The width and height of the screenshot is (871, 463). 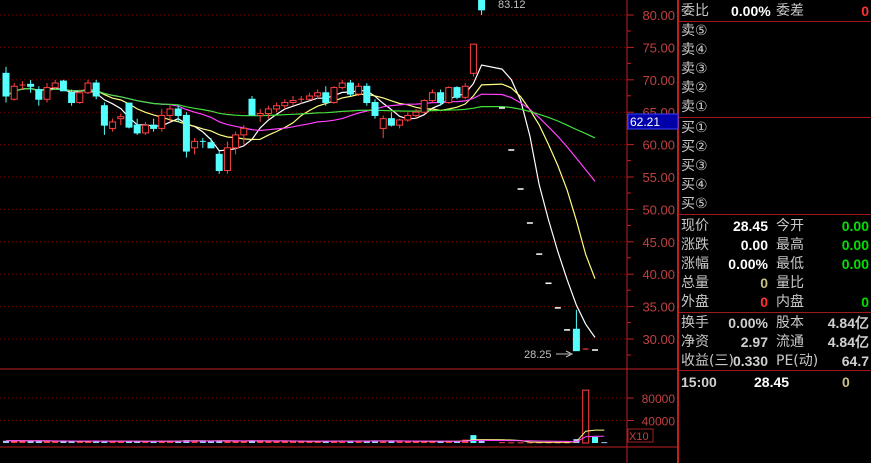 I want to click on low-arrow-icon, so click(x=565, y=354).